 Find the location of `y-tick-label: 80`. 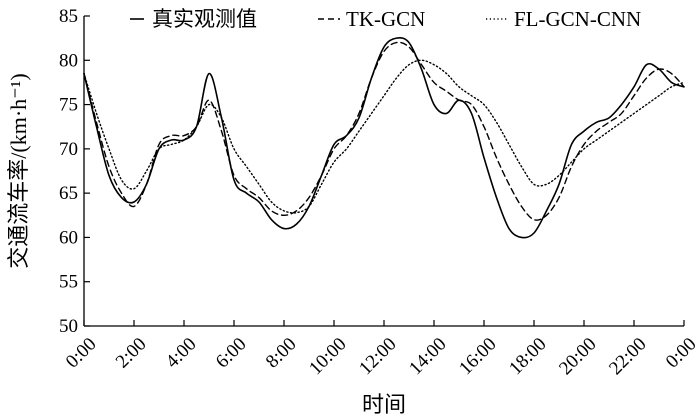

y-tick-label: 80 is located at coordinates (68, 60).